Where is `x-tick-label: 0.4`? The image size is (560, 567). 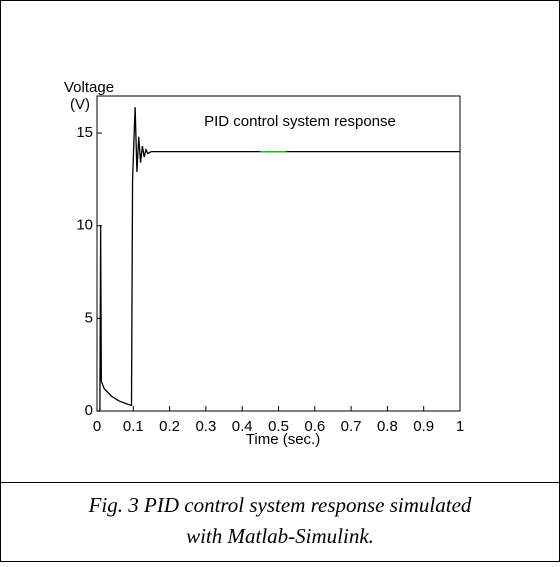
x-tick-label: 0.4 is located at coordinates (242, 426).